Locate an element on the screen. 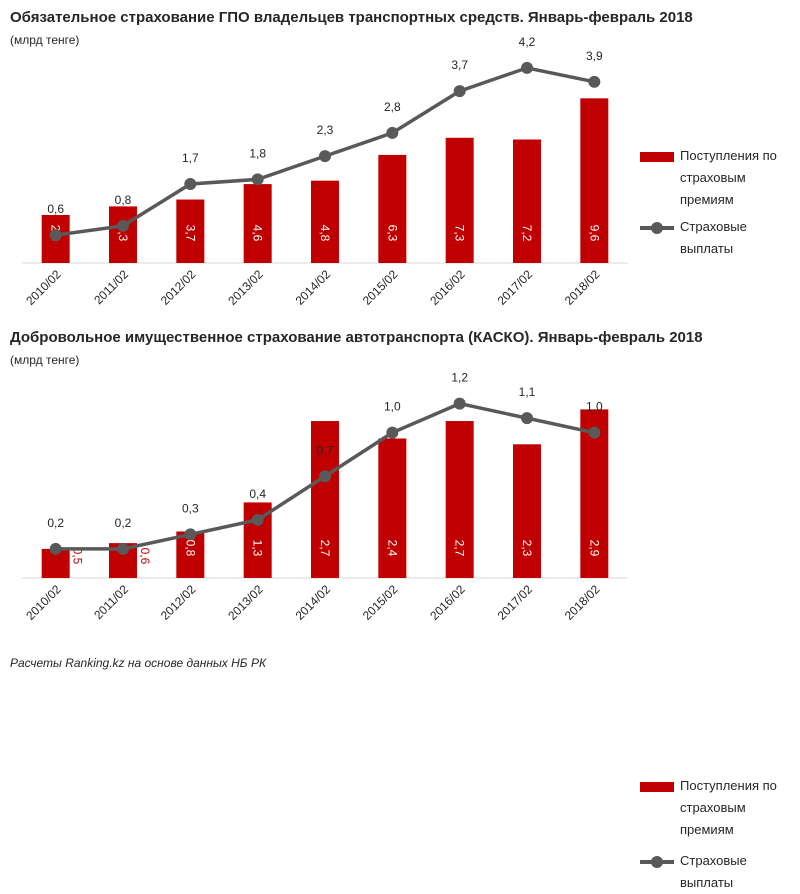  bar-value-label: 7,2 is located at coordinates (527, 233).